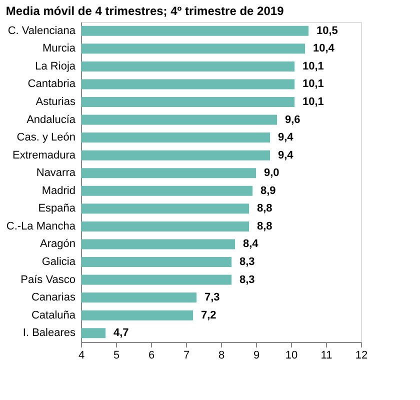 This screenshot has width=420, height=400. What do you see at coordinates (145, 11) in the screenshot?
I see `chart-title: Media móvil de 4 trimestres; 4º trimestre de 2019` at bounding box center [145, 11].